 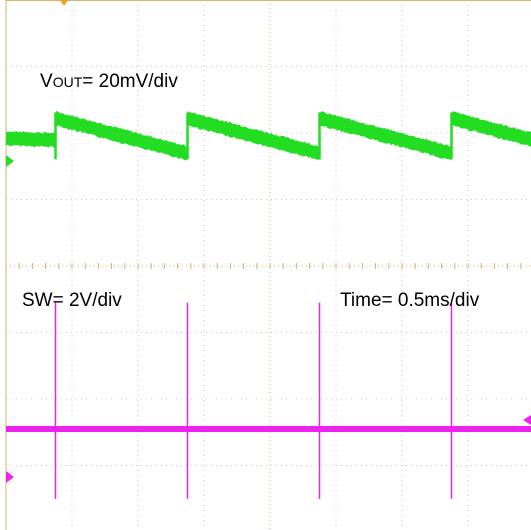 What do you see at coordinates (410, 300) in the screenshot?
I see `timebase-label: Time= 0.5ms/div` at bounding box center [410, 300].